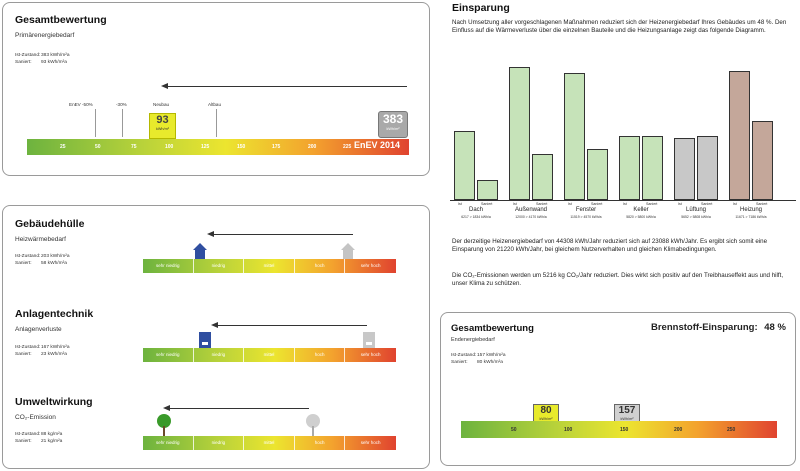  Describe the element at coordinates (45, 35) in the screenshot. I see `panel-subtitle: Primärenergiebedarf` at that location.